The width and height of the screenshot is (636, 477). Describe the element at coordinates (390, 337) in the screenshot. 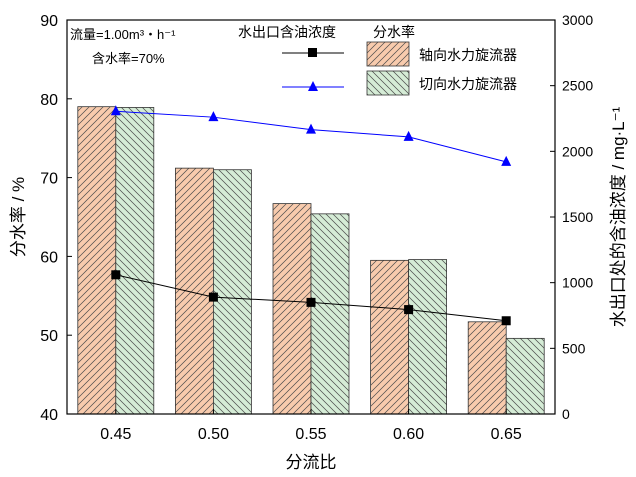

I see `bar-axial-0.60` at that location.